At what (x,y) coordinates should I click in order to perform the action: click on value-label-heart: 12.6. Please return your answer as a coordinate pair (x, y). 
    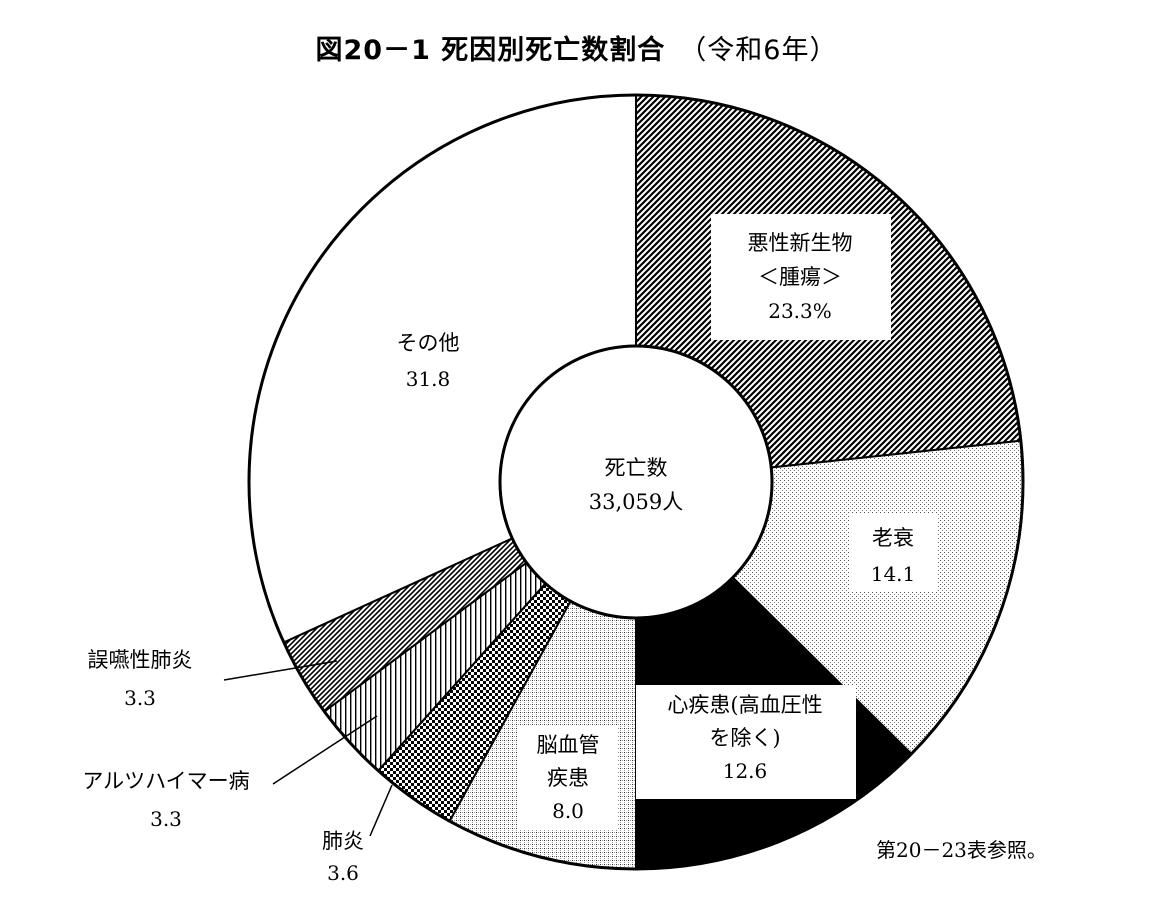
    Looking at the image, I should click on (745, 771).